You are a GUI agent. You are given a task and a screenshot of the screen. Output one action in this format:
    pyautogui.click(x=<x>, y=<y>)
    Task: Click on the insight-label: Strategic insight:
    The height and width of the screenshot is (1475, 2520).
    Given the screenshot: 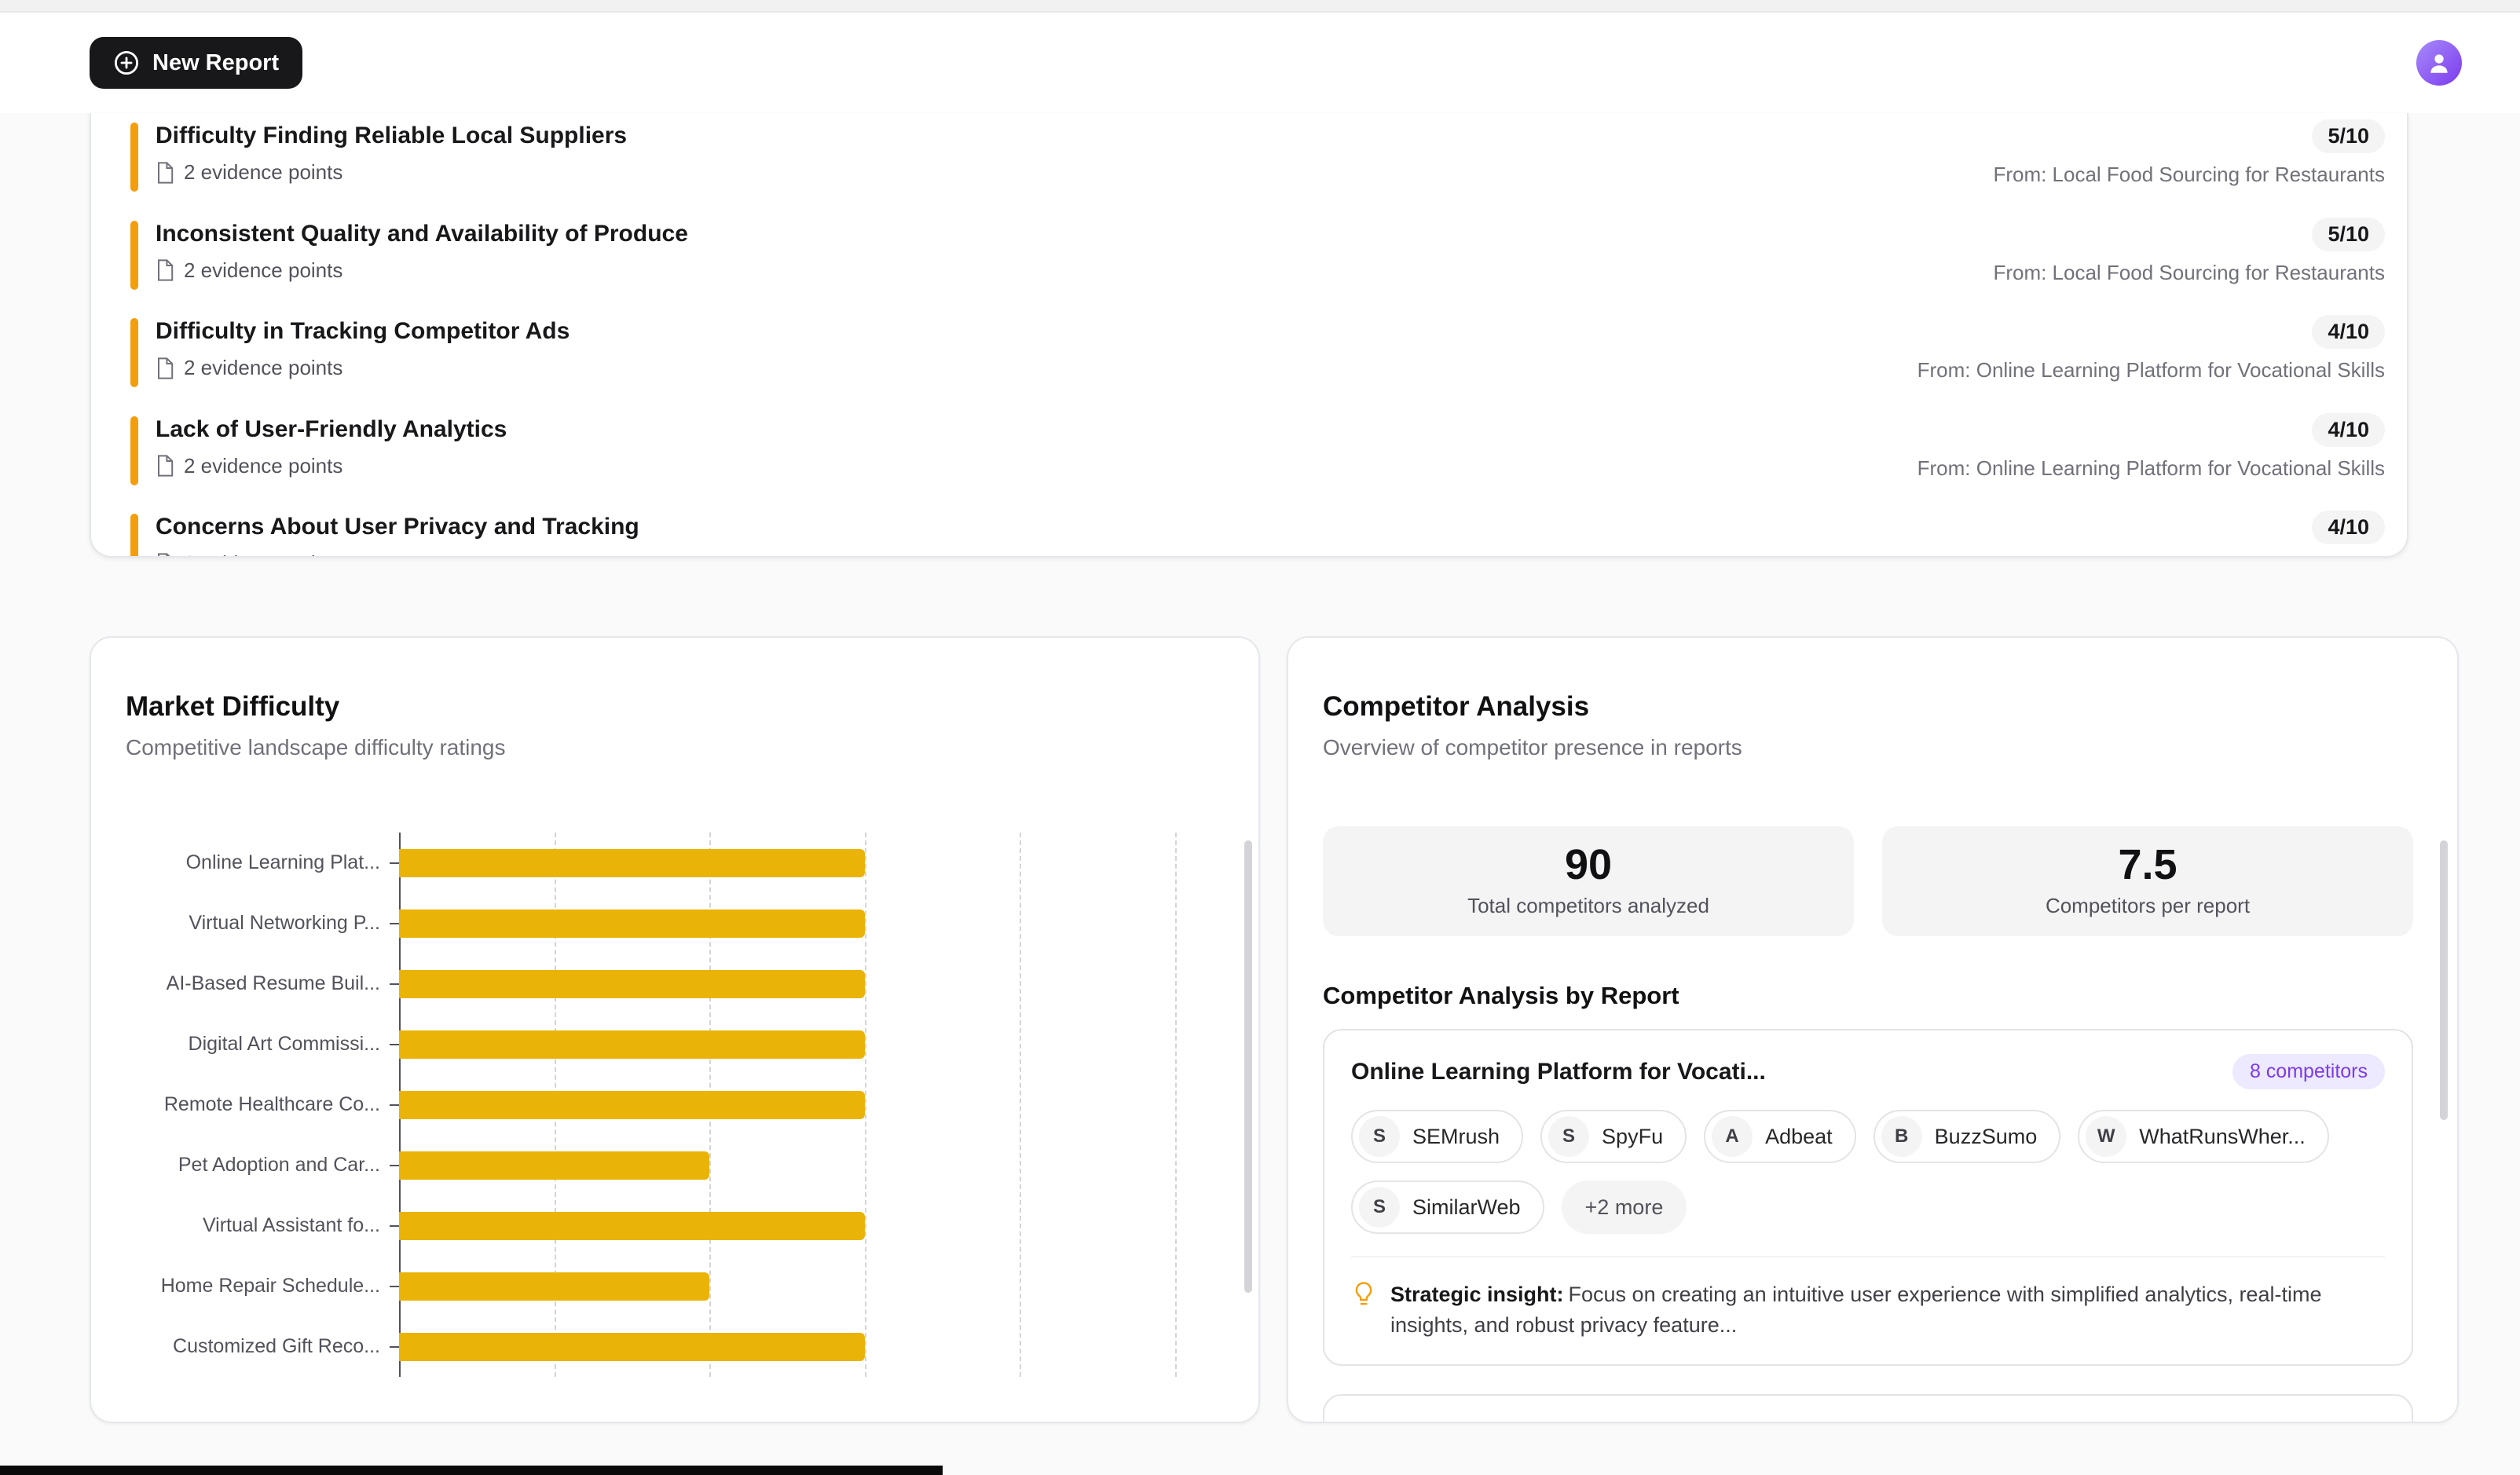 What is the action you would take?
    pyautogui.click(x=1477, y=1294)
    